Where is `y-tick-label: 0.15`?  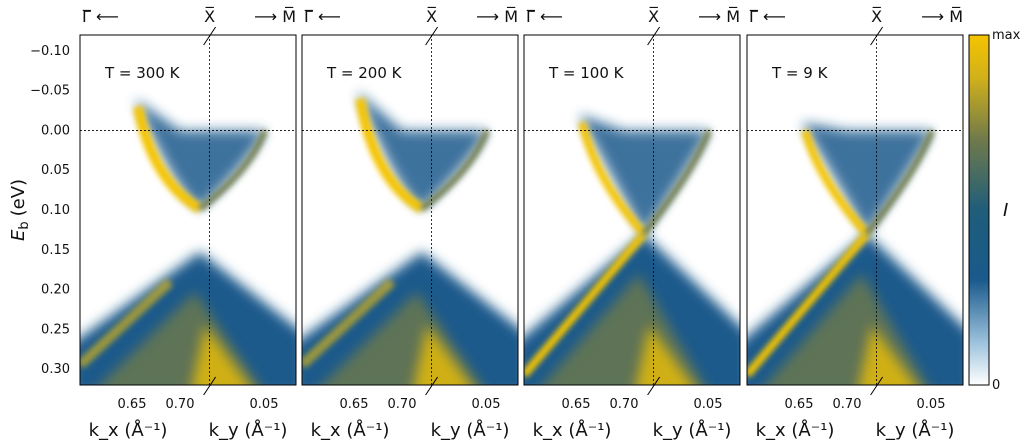 y-tick-label: 0.15 is located at coordinates (55, 250).